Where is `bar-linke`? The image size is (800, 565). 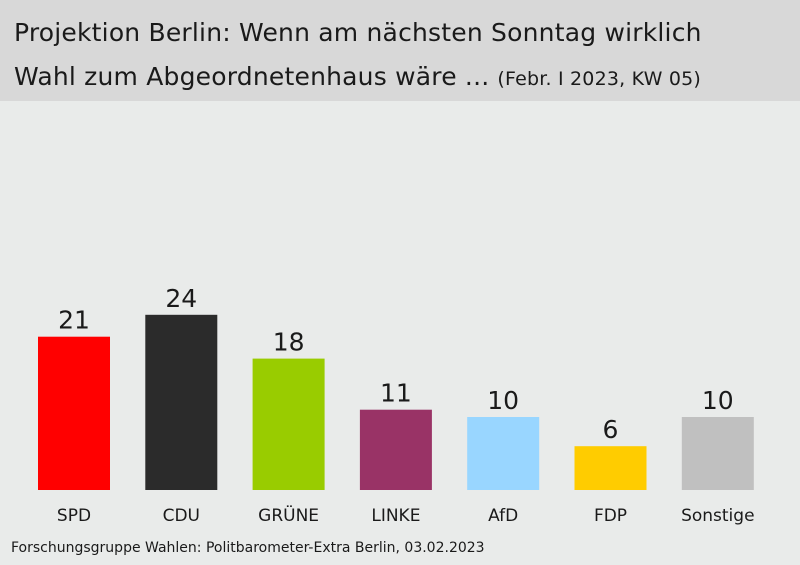 bar-linke is located at coordinates (395, 449).